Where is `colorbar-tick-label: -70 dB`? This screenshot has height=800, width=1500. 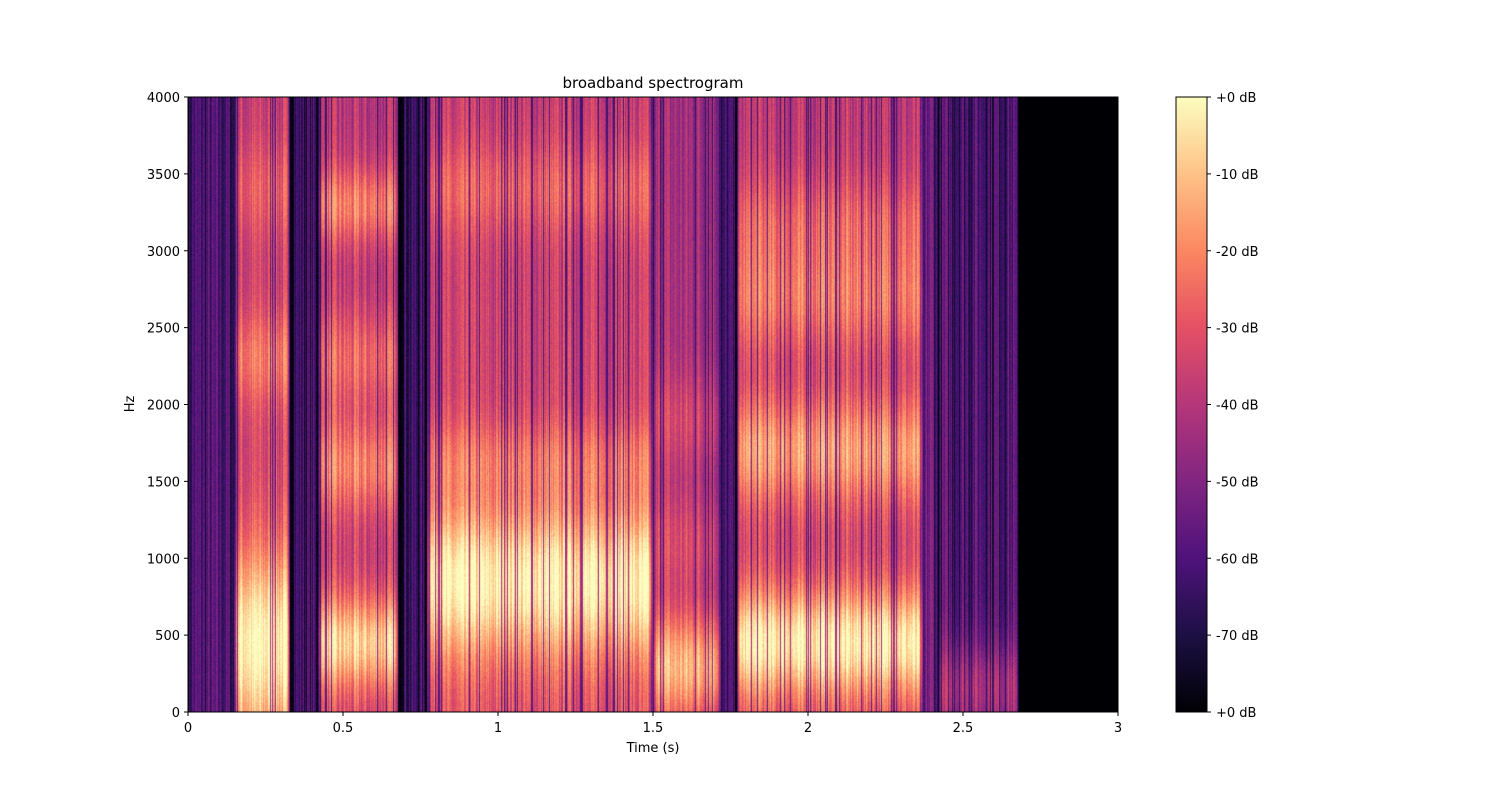
colorbar-tick-label: -70 dB is located at coordinates (1237, 636).